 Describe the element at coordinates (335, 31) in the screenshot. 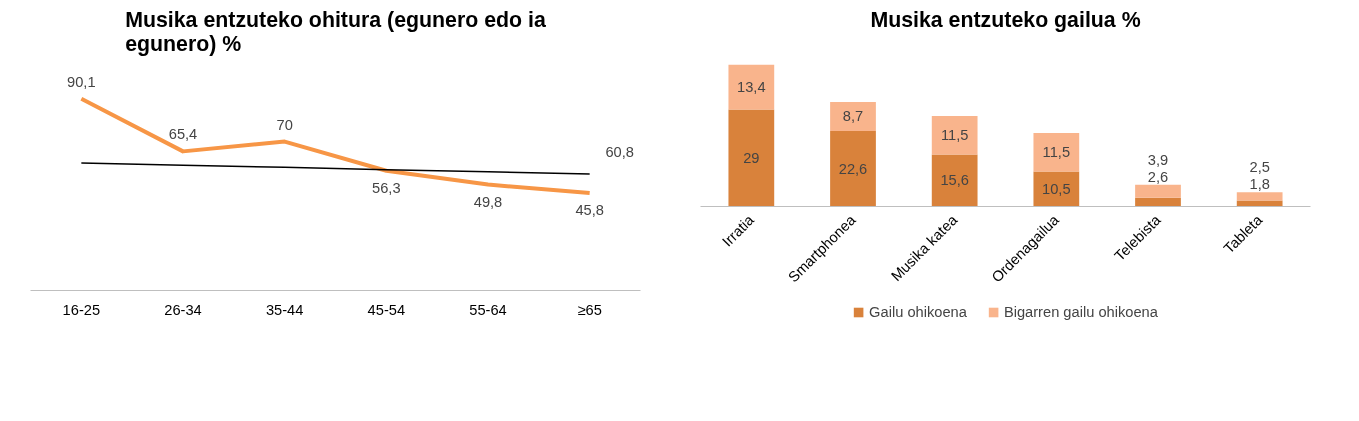

I see `chart-title: Musika entzuteko ohitura (egunero edo ia egunero) %` at that location.